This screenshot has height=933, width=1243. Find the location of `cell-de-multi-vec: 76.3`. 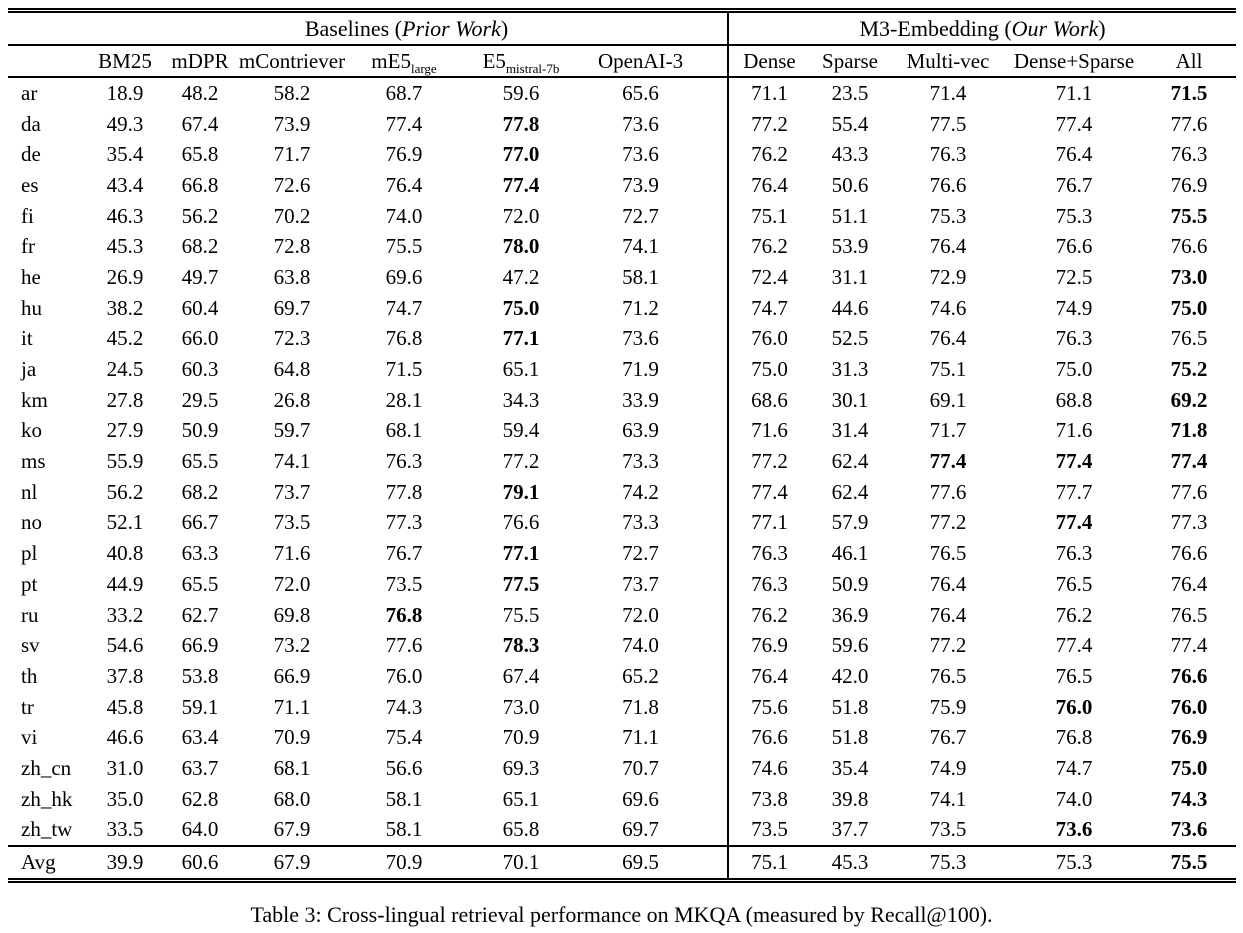

cell-de-multi-vec: 76.3 is located at coordinates (948, 154).